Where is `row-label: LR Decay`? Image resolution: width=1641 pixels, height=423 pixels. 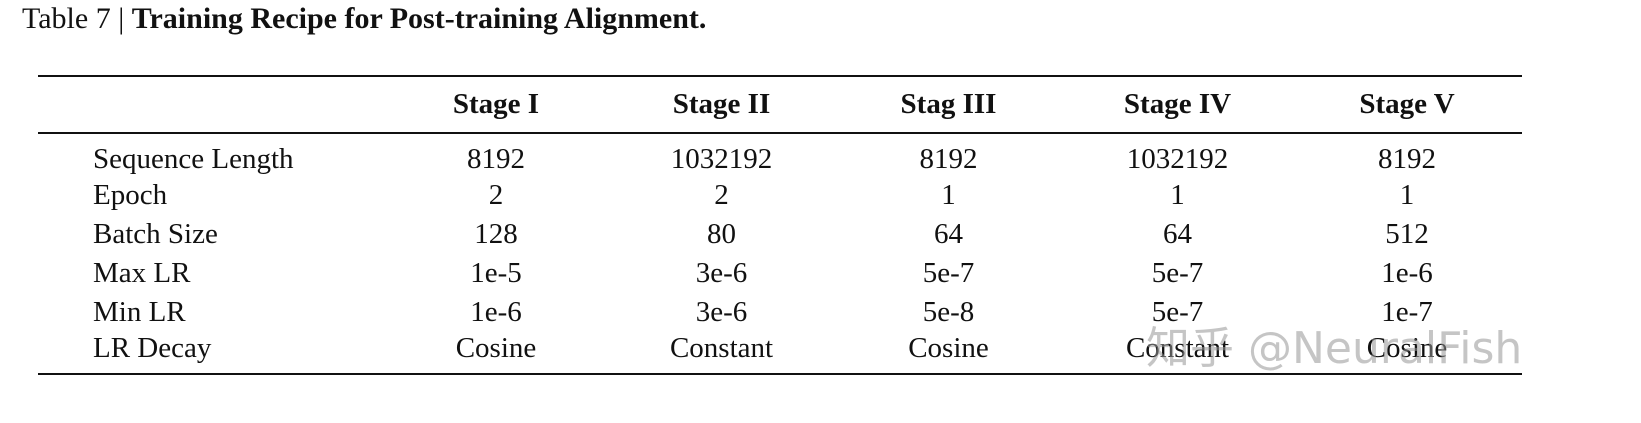 row-label: LR Decay is located at coordinates (152, 348).